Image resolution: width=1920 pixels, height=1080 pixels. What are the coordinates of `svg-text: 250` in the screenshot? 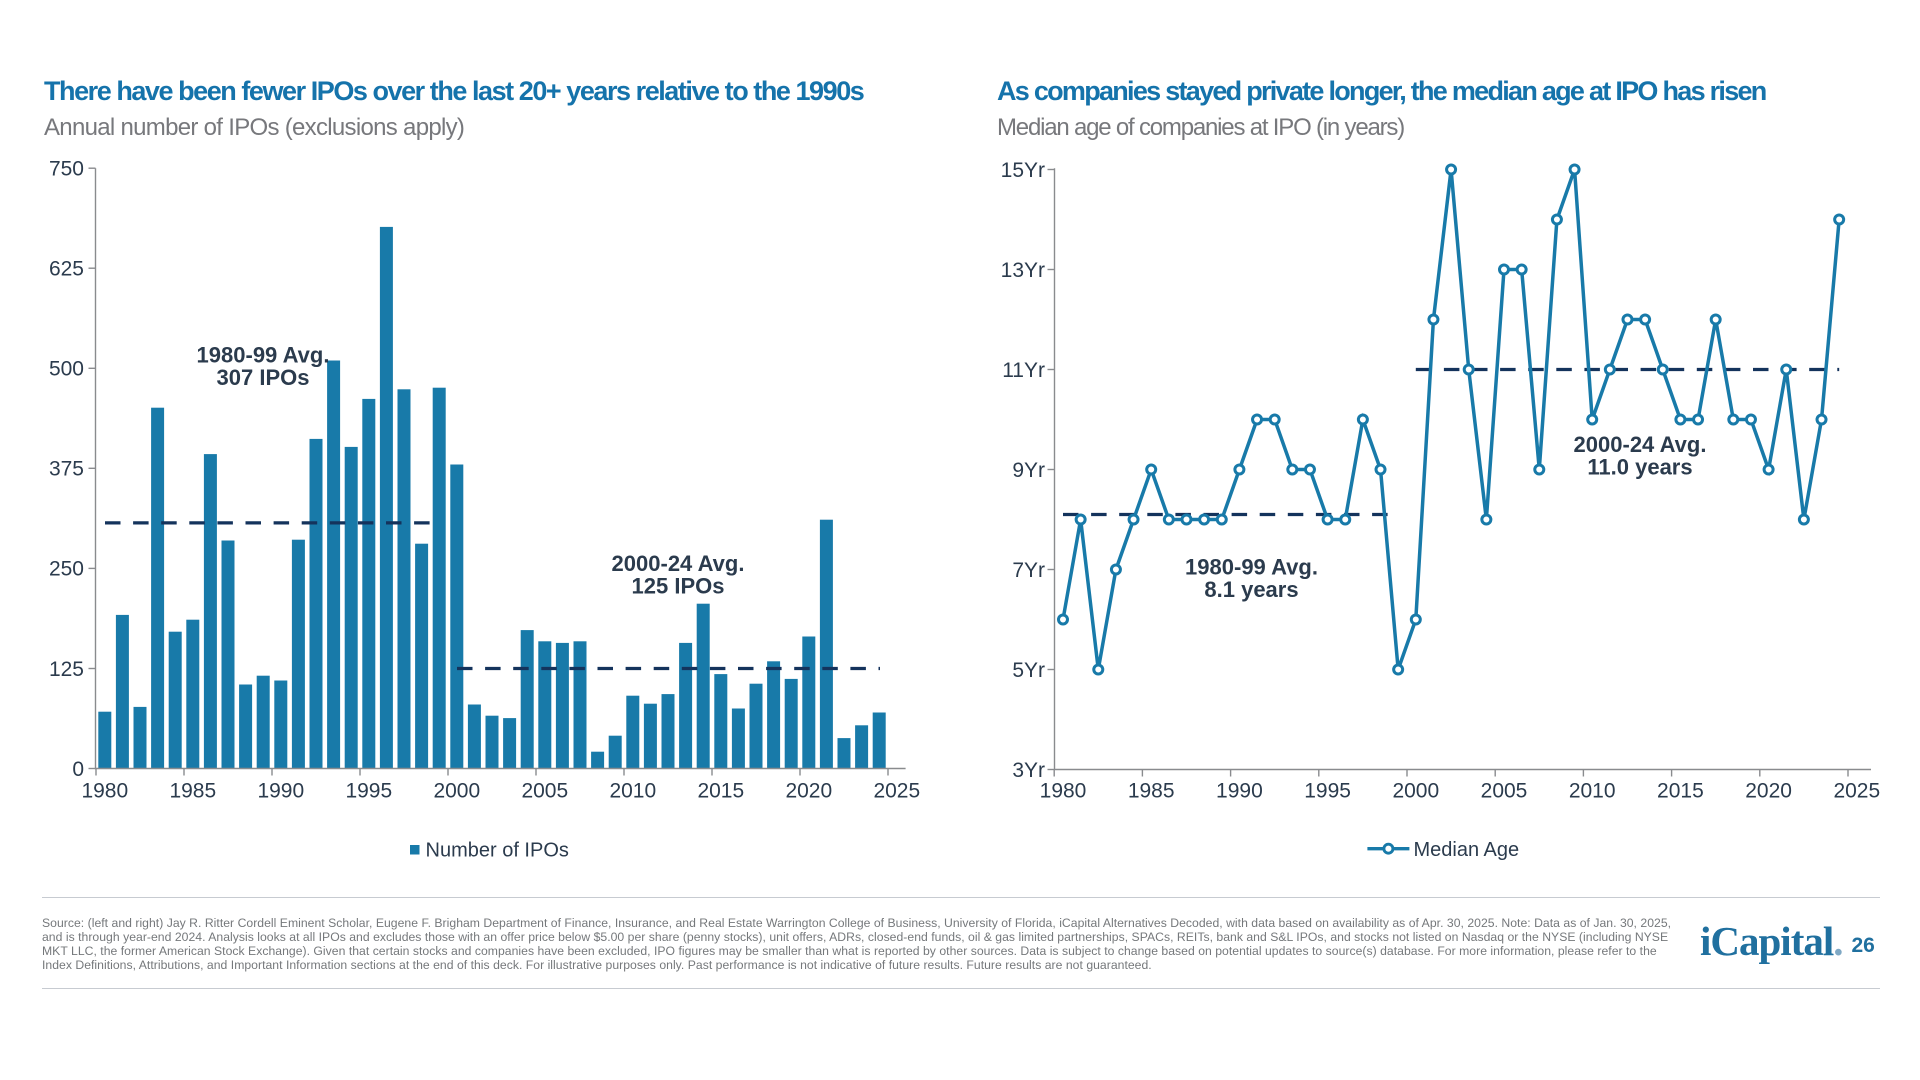 It's located at (66, 569).